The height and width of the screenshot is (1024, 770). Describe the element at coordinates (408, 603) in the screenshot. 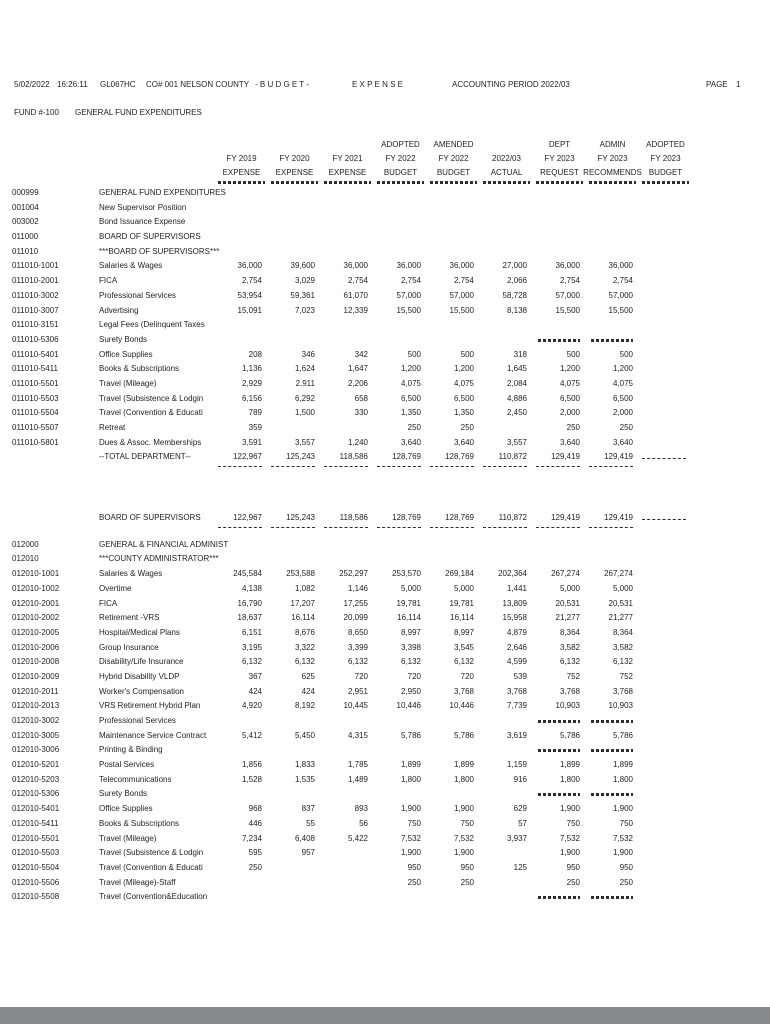

I see `value-cell: 19,781` at that location.